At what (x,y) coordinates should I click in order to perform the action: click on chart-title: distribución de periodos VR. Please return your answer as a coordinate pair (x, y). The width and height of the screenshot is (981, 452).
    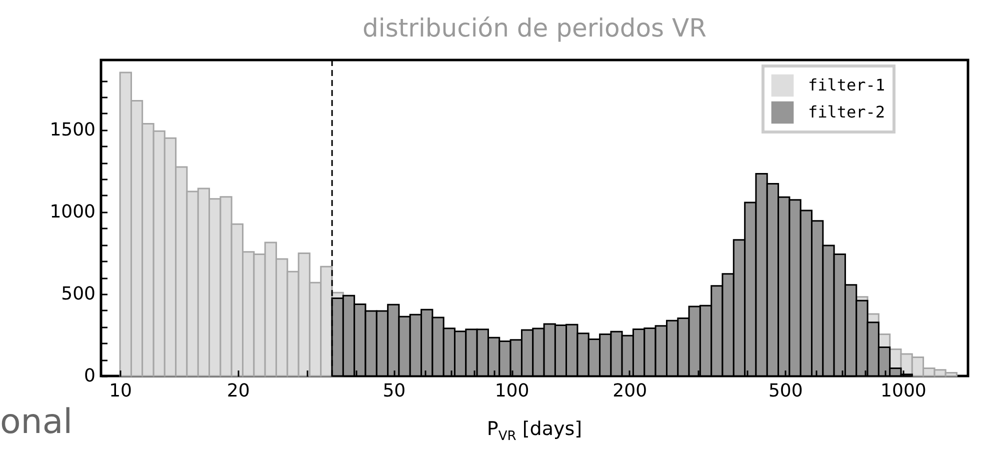
    Looking at the image, I should click on (534, 27).